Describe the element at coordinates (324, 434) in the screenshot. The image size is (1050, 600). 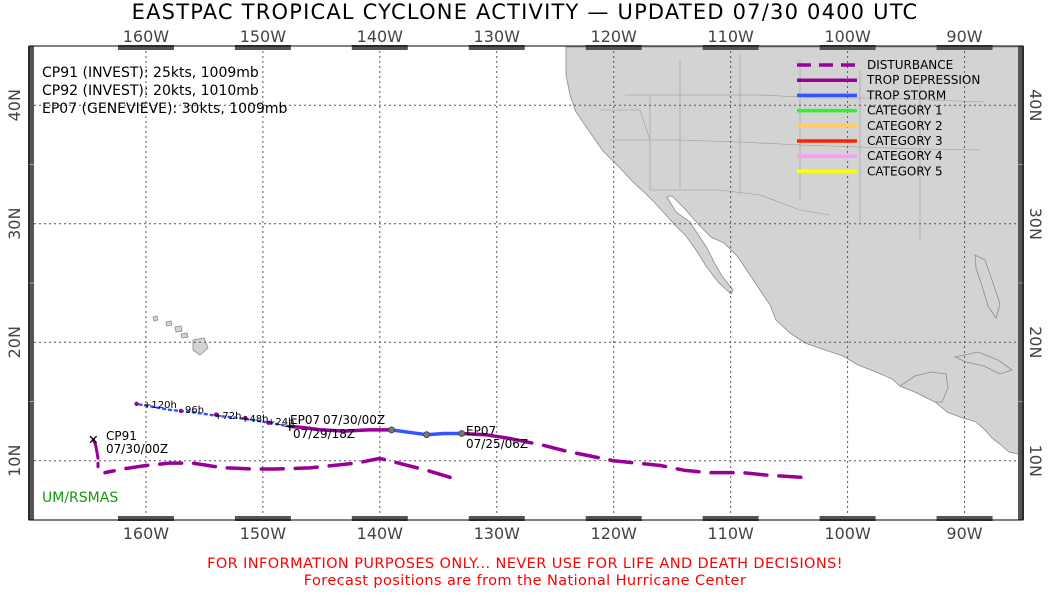
I see `storm-label-cp92-date: 07/29/18Z` at that location.